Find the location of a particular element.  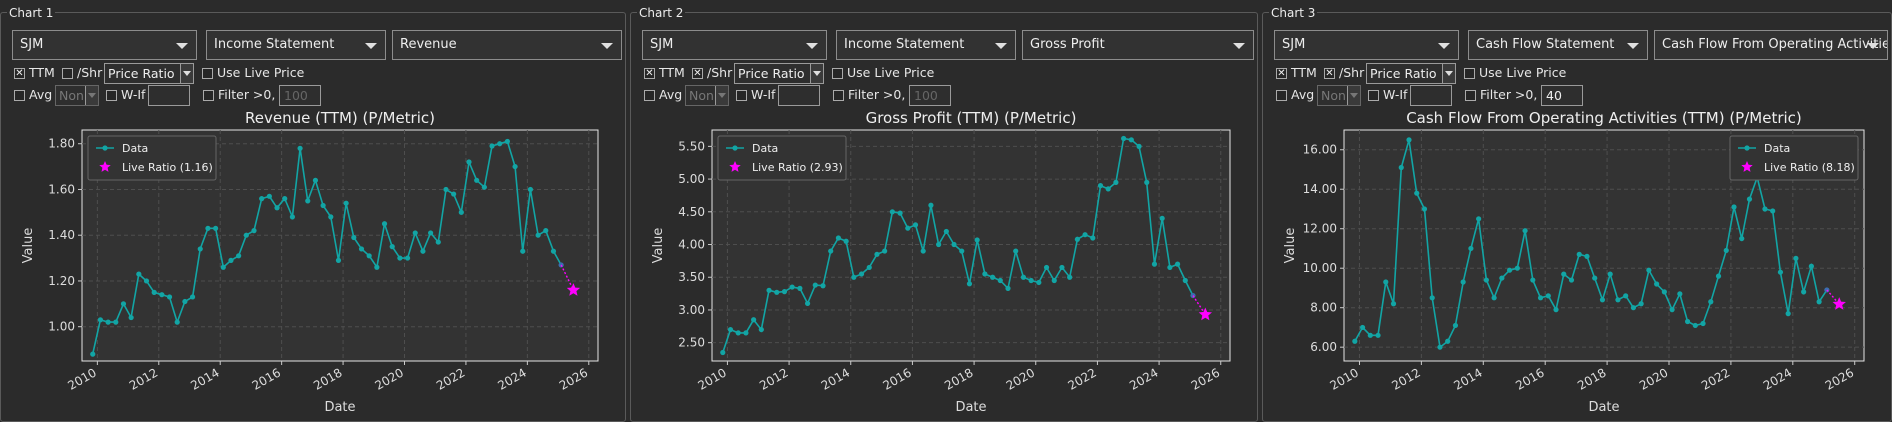

legend-data-marker is located at coordinates (1747, 148).